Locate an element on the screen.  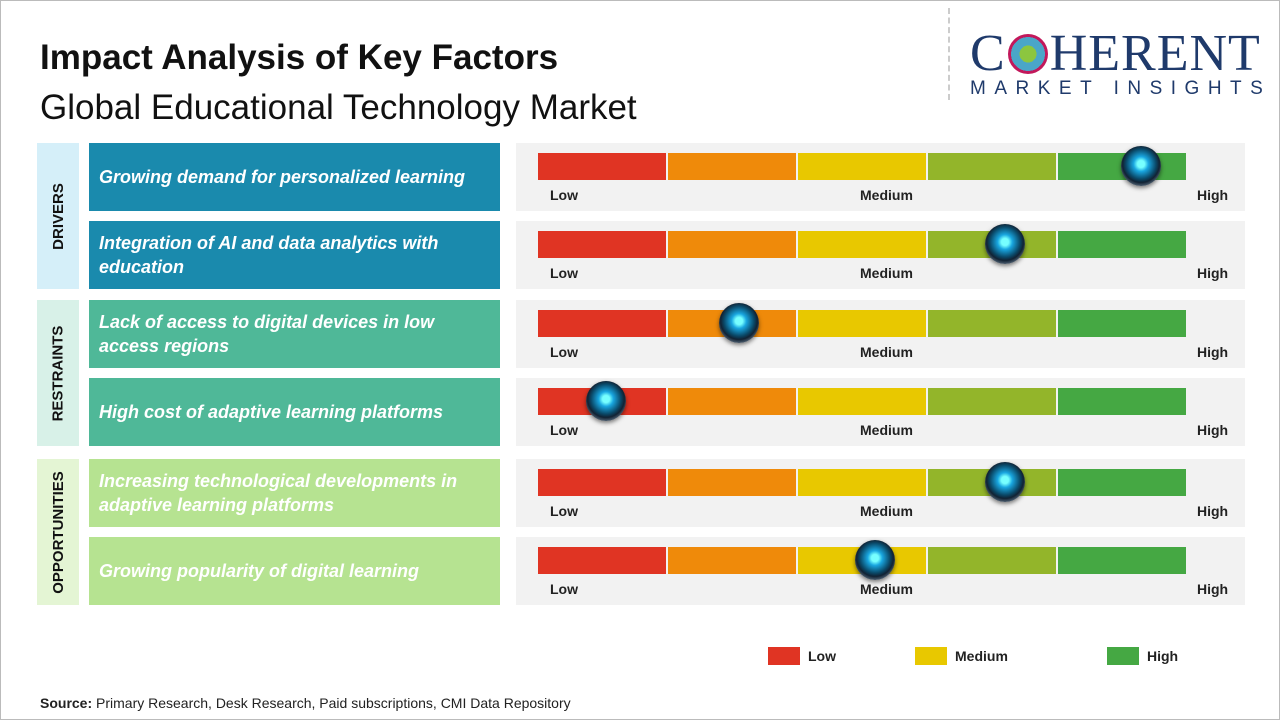
legend-item: Medium is located at coordinates (961, 656).